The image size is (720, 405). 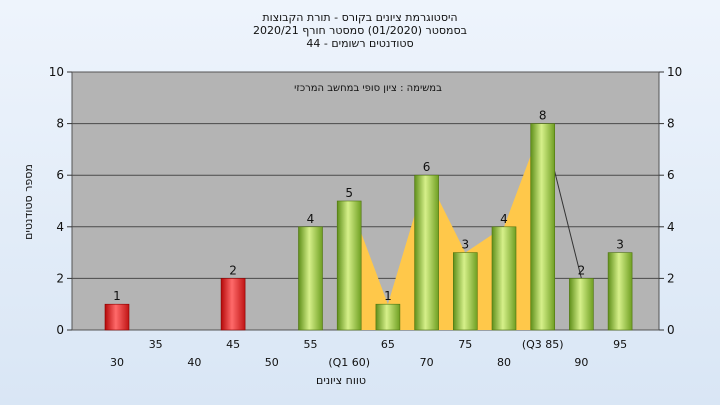 What do you see at coordinates (156, 344) in the screenshot?
I see `x-tick-label: 35` at bounding box center [156, 344].